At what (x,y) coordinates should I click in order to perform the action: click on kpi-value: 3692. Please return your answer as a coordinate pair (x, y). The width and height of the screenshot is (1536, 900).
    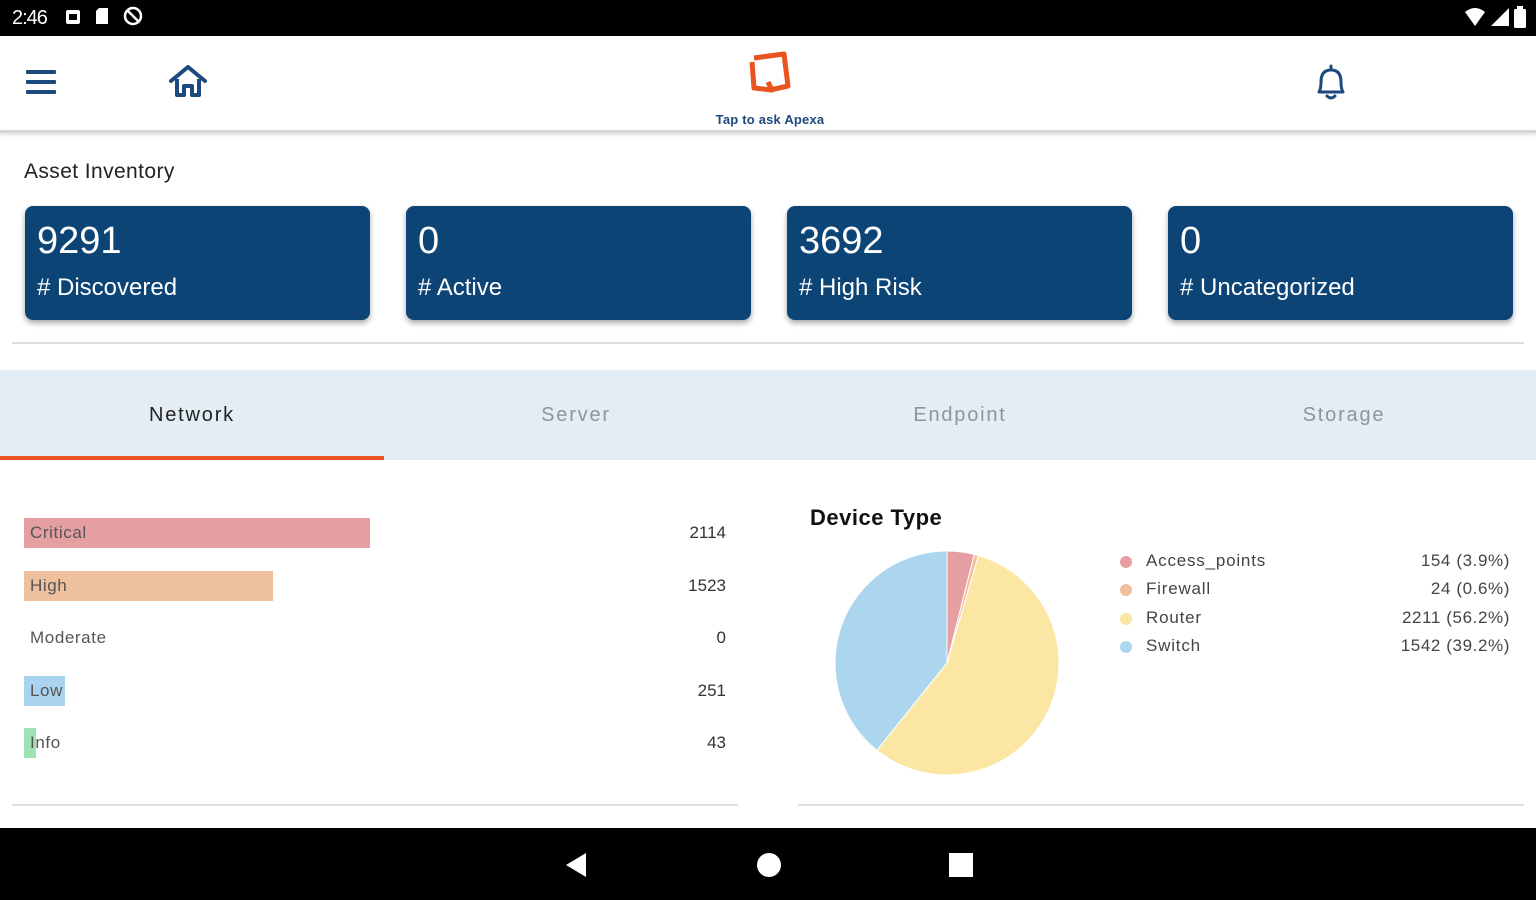
    Looking at the image, I should click on (841, 241).